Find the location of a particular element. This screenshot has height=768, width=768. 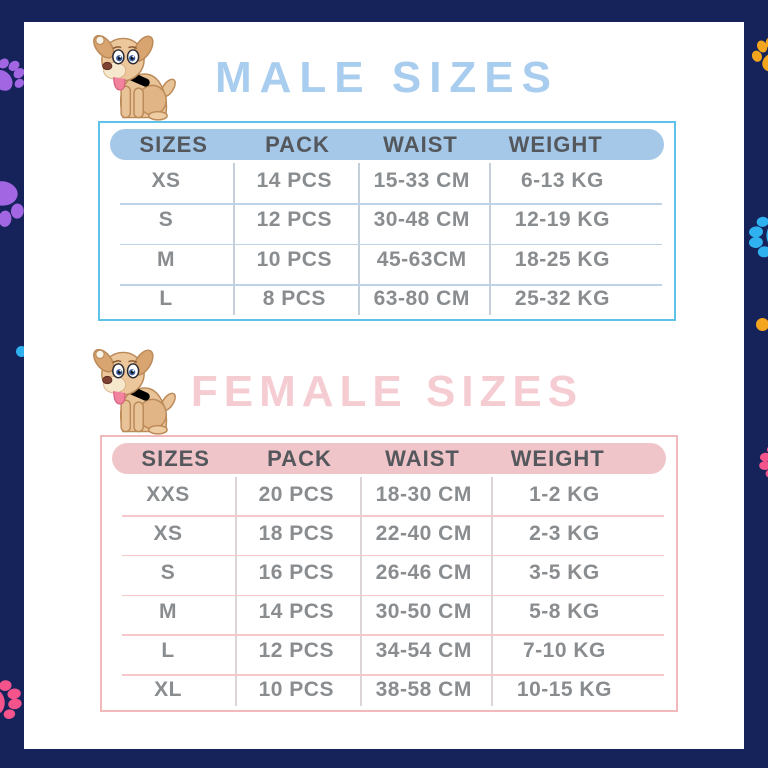

table-cell: 45-63CM is located at coordinates (421, 259).